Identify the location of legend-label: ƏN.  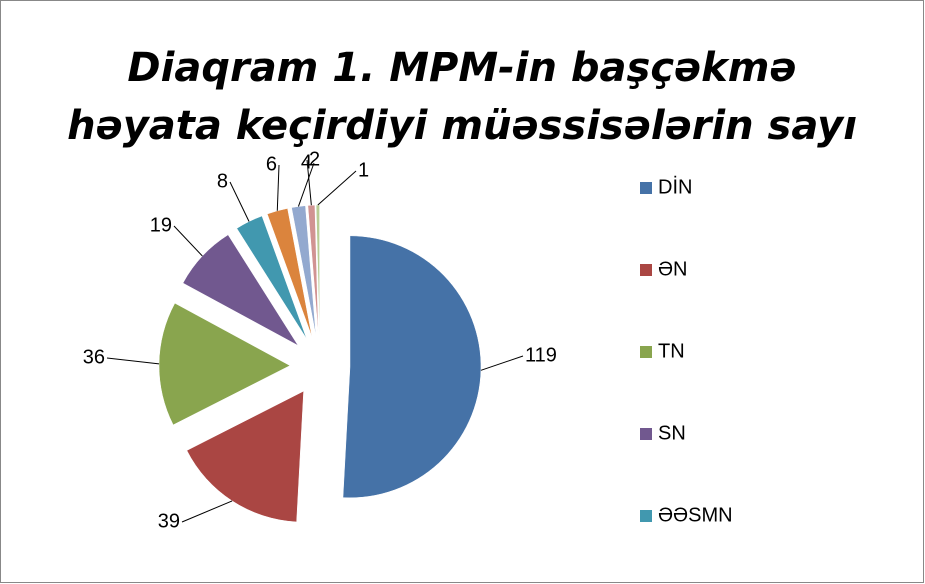
(673, 269).